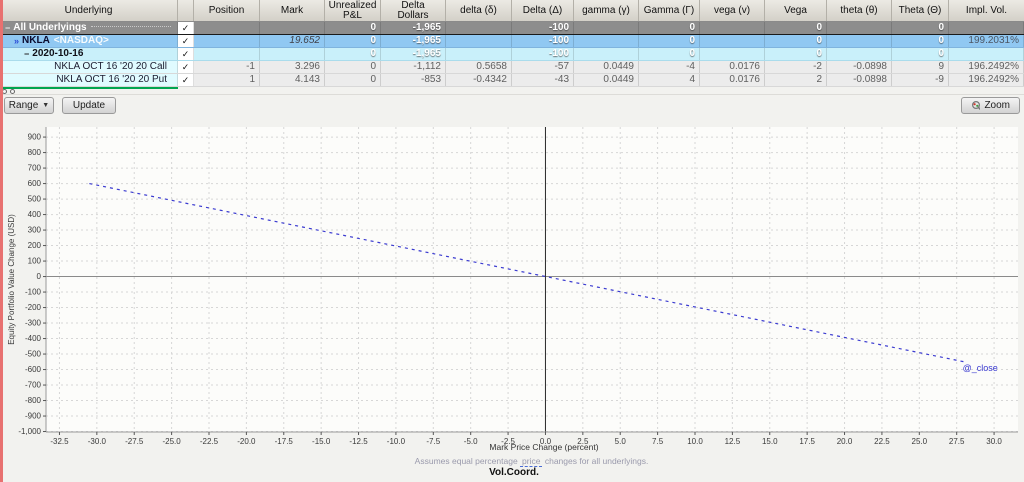 This screenshot has height=482, width=1024. I want to click on cell-theta-cap: 9, so click(920, 67).